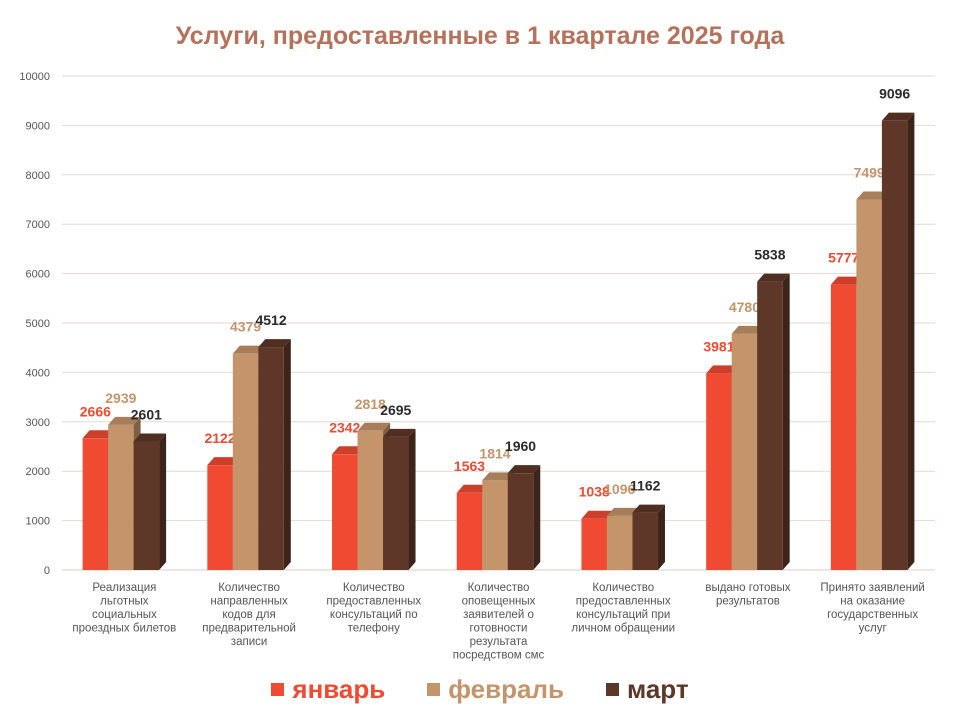 This screenshot has width=960, height=720. Describe the element at coordinates (38, 373) in the screenshot. I see `y-tick-label: 4000` at that location.